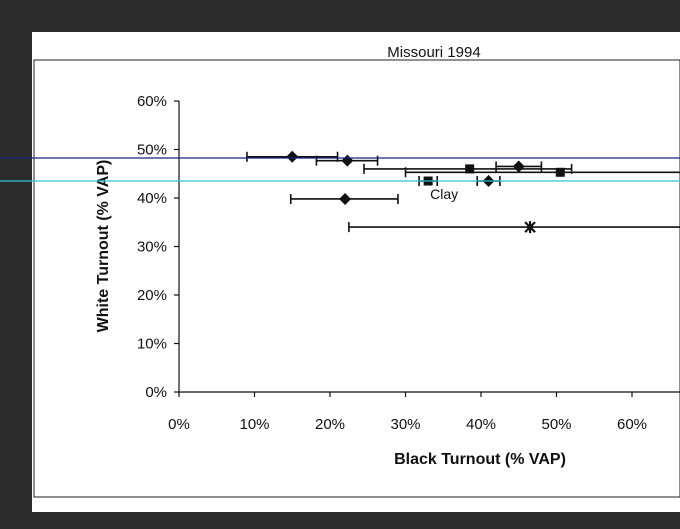 This screenshot has height=529, width=680. What do you see at coordinates (156, 392) in the screenshot?
I see `y-tick-label: 0%` at bounding box center [156, 392].